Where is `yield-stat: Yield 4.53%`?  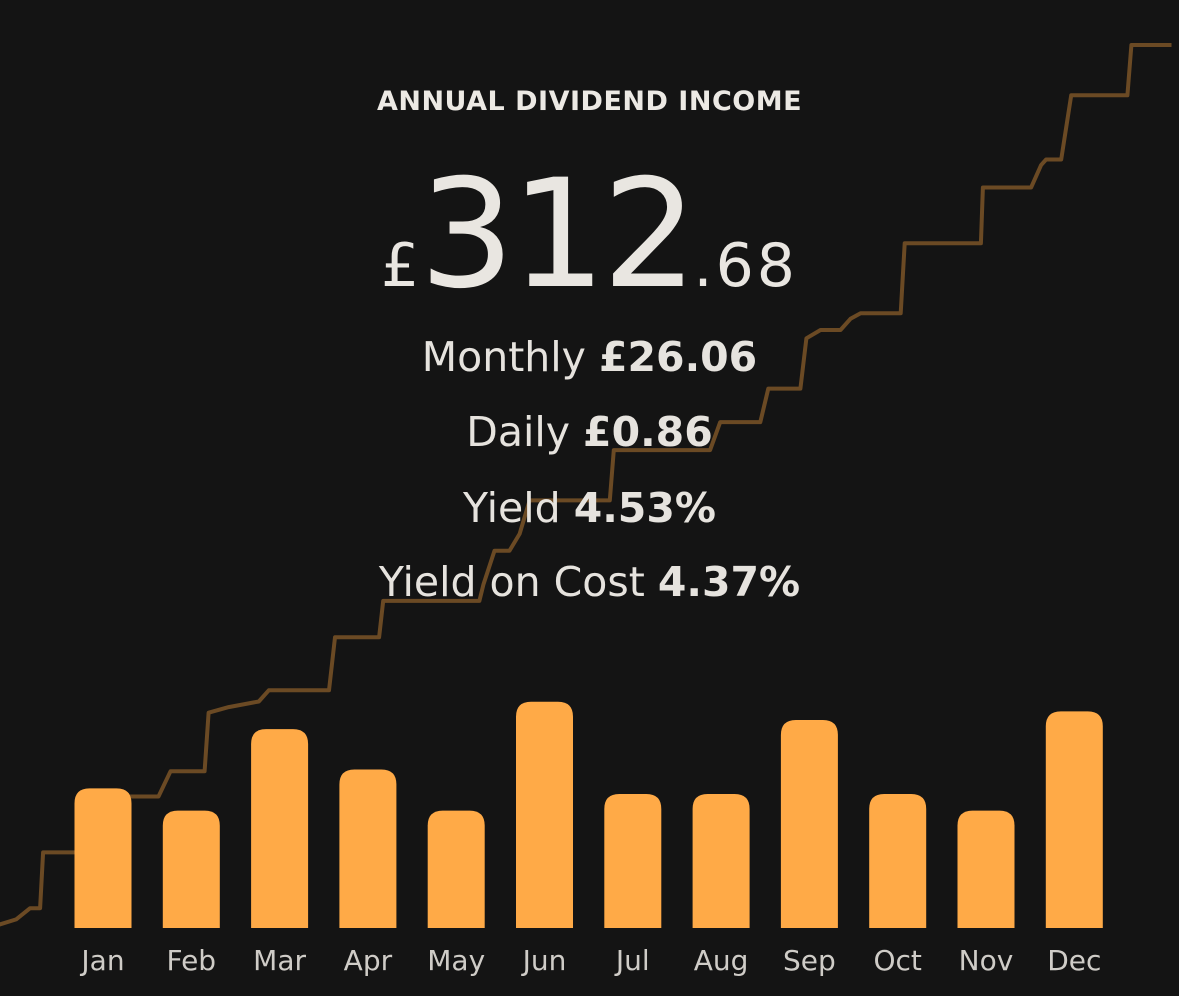
yield-stat: Yield 4.53% is located at coordinates (589, 508).